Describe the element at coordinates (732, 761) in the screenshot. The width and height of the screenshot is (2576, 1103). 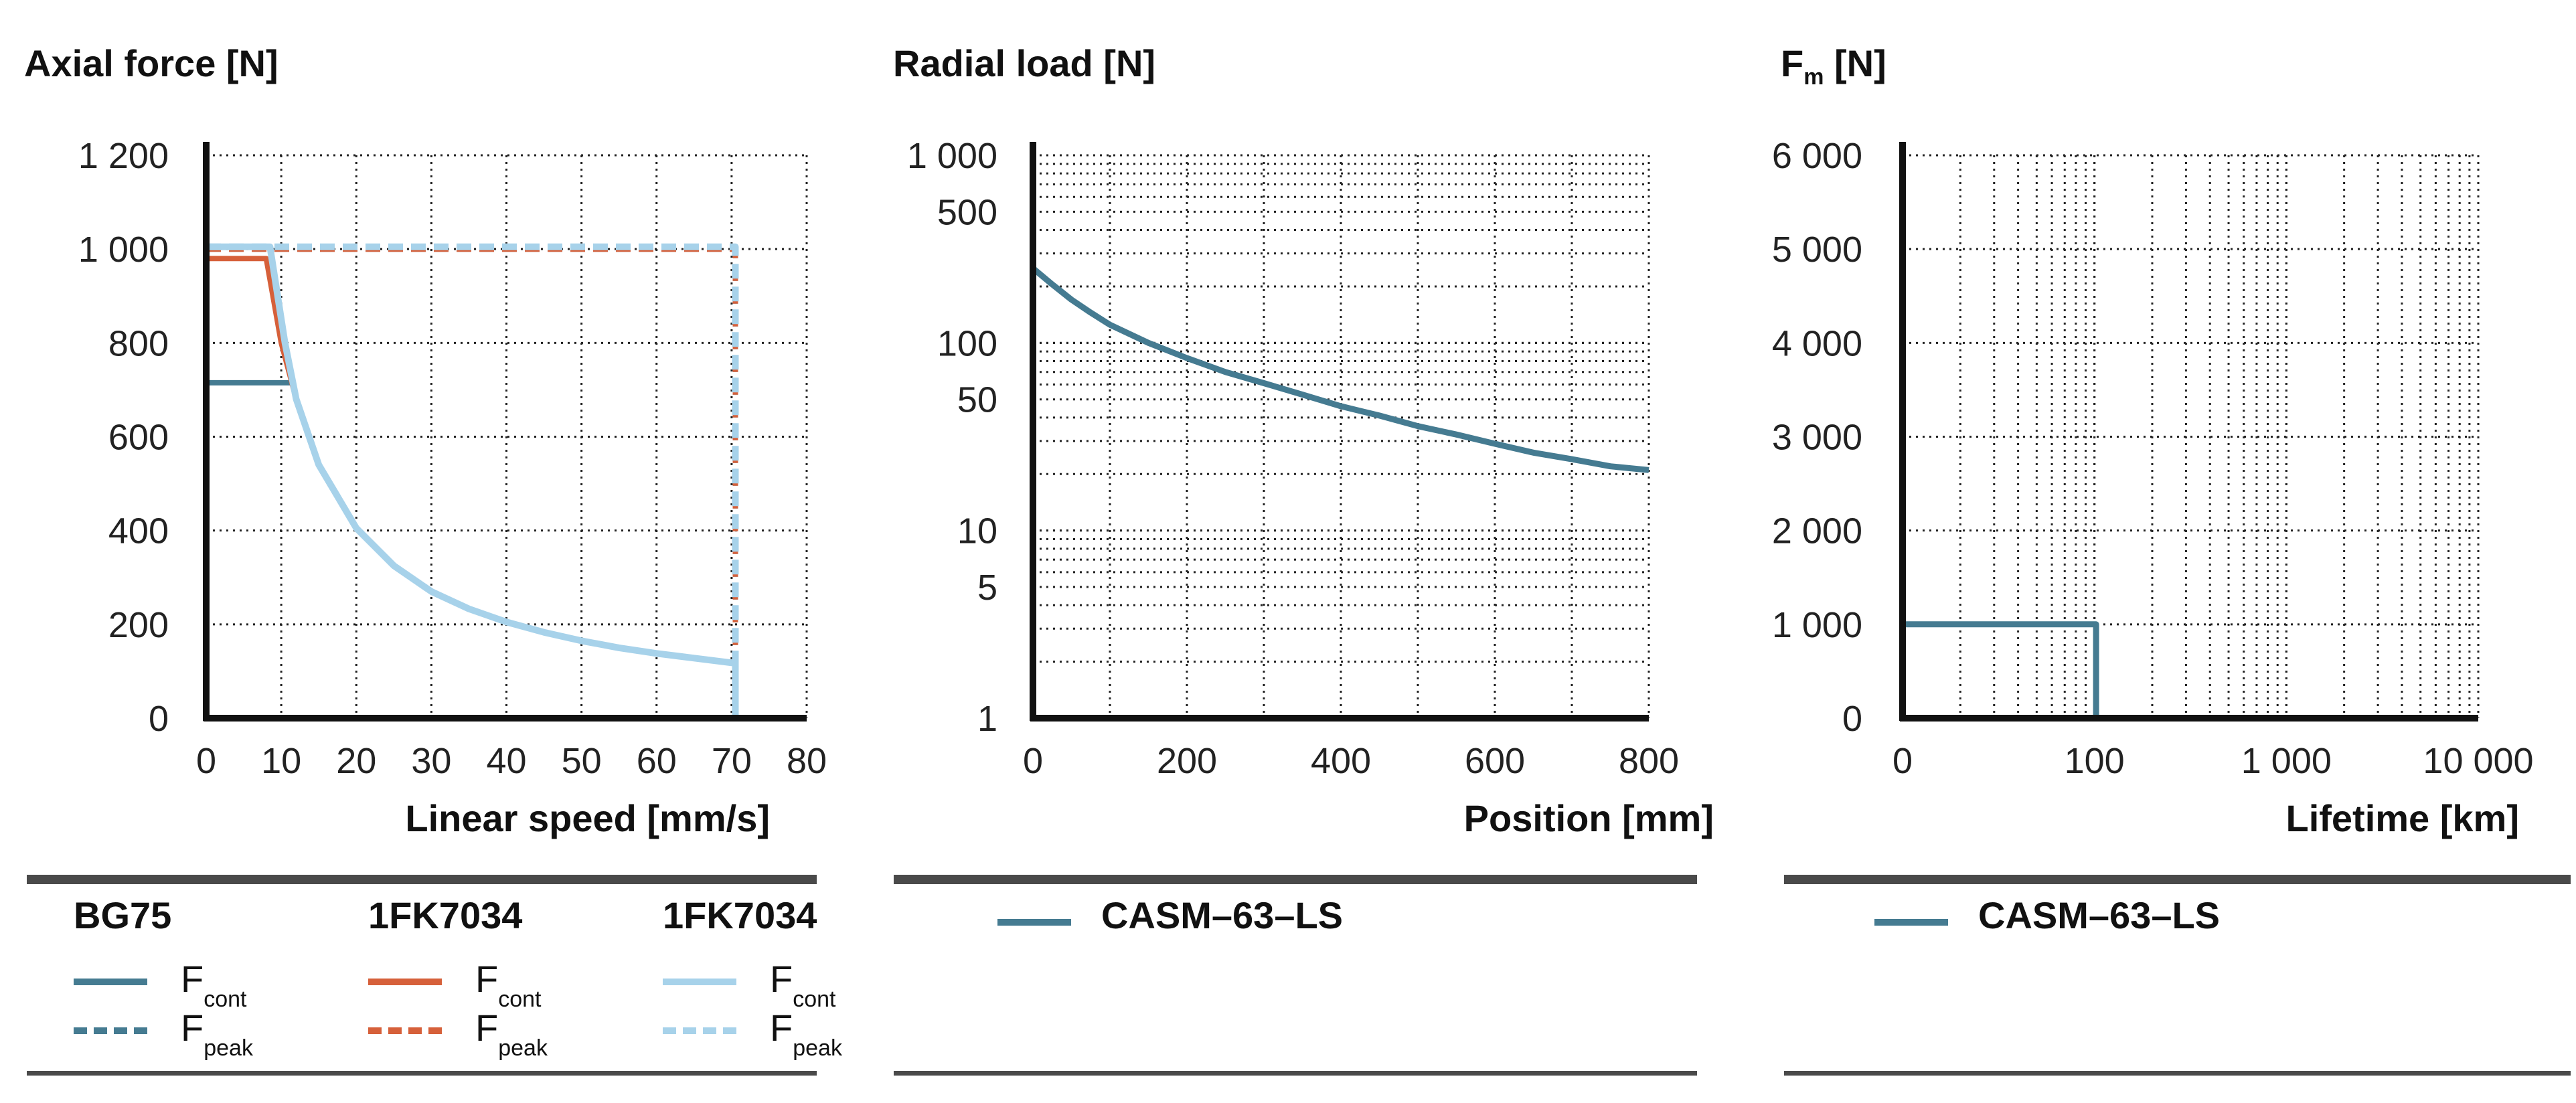
I see `x-tick-label: 70` at that location.